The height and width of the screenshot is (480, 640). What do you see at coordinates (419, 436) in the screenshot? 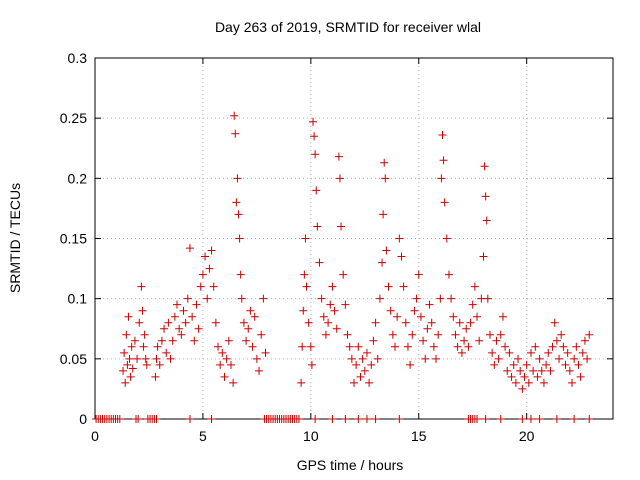
I see `x-tick-label: 15` at bounding box center [419, 436].